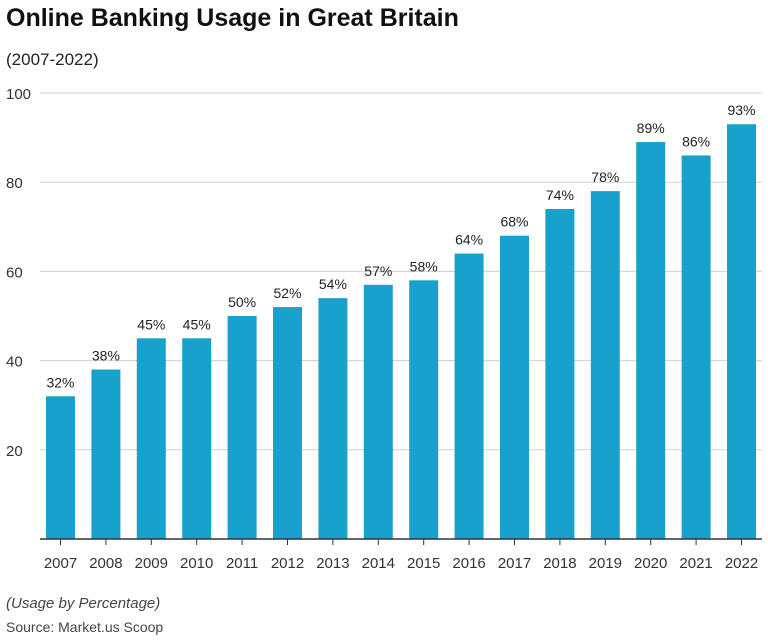  Describe the element at coordinates (378, 271) in the screenshot. I see `data-label: 57%` at that location.